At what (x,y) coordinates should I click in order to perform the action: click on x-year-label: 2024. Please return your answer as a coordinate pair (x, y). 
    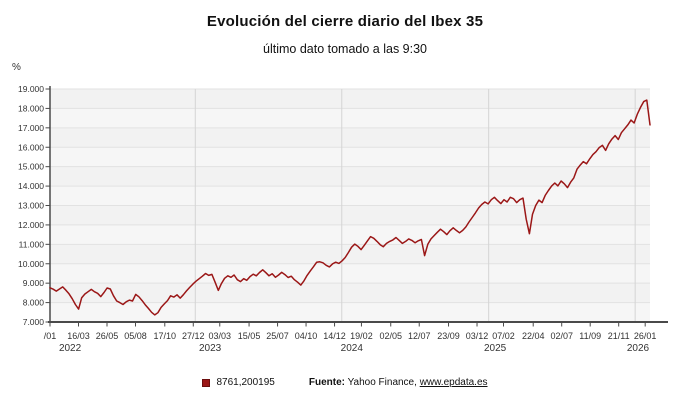
    Looking at the image, I should click on (352, 348).